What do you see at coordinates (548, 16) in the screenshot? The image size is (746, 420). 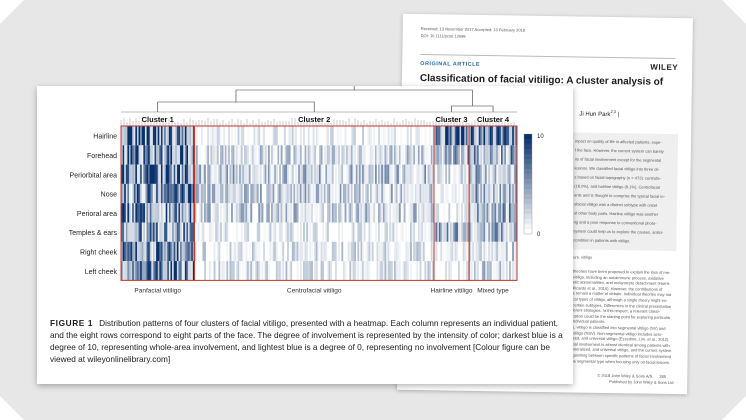 I see `body-text` at bounding box center [548, 16].